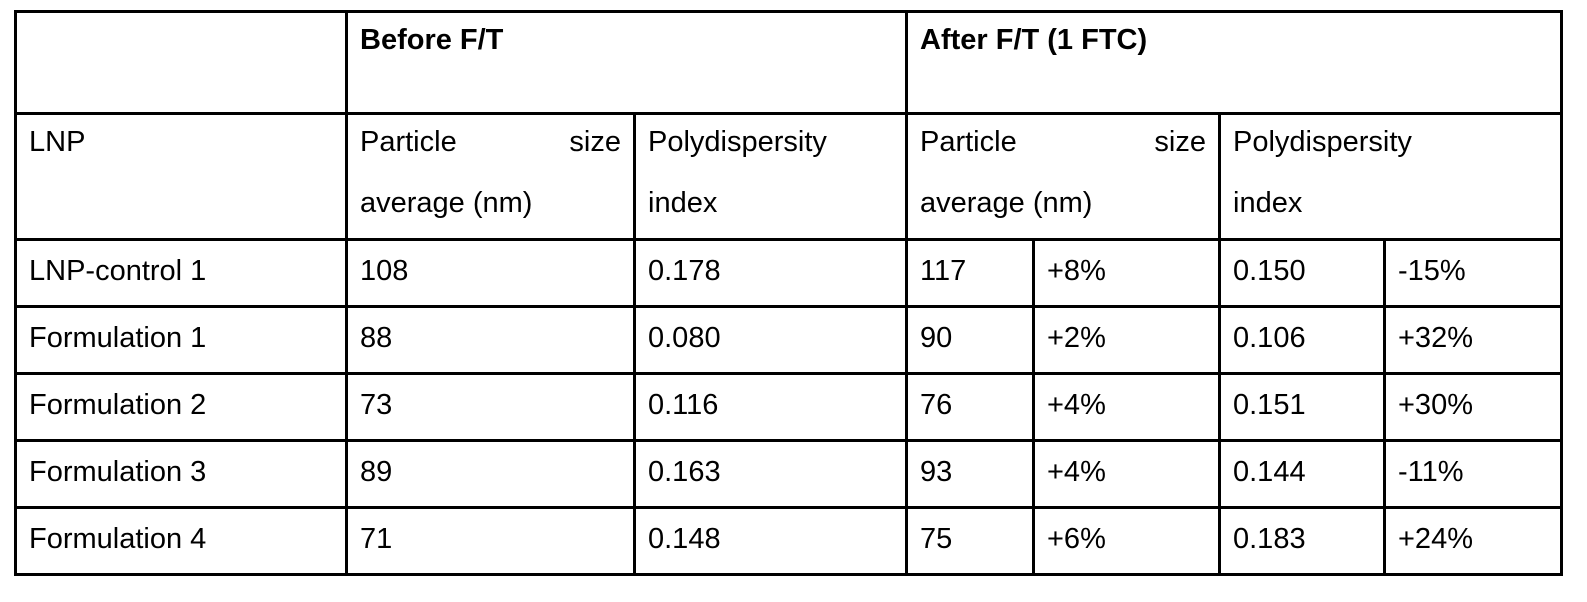  Describe the element at coordinates (490, 474) in the screenshot. I see `before-size-cell: 89` at that location.